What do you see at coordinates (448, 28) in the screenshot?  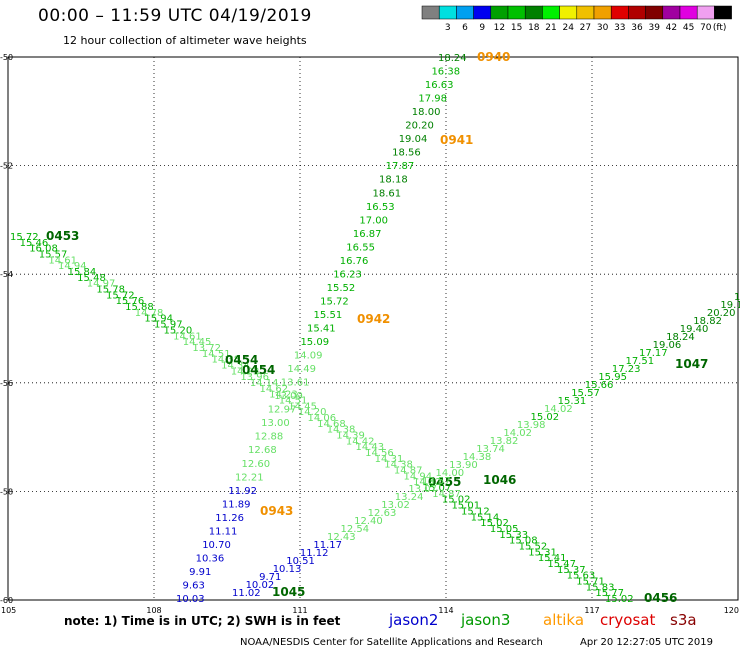 I see `legend-label: 3` at bounding box center [448, 28].